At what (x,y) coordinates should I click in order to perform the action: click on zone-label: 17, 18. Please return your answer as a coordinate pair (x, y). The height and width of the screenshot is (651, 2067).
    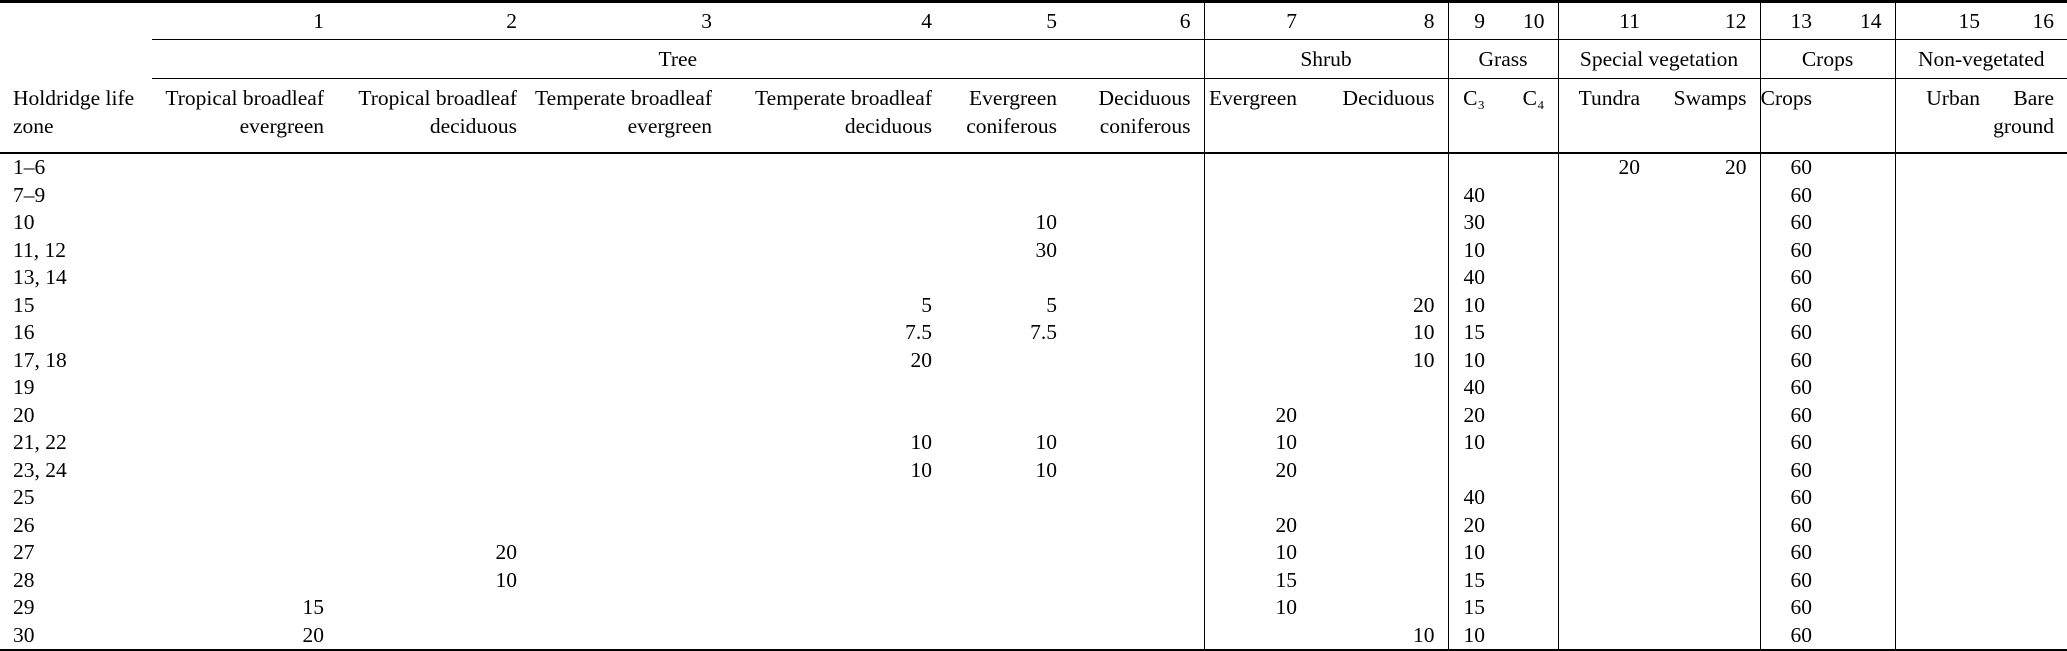
    Looking at the image, I should click on (40, 359).